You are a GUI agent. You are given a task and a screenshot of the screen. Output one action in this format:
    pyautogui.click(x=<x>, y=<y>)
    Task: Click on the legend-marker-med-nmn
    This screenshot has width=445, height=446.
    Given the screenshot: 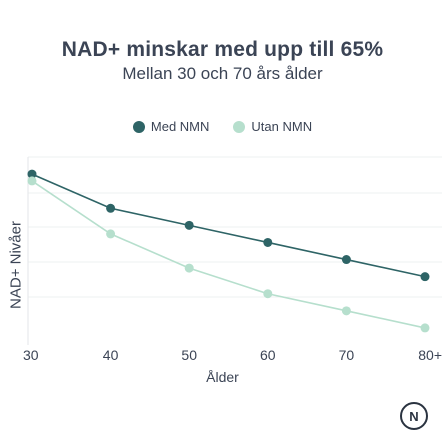 What is the action you would take?
    pyautogui.click(x=138, y=126)
    